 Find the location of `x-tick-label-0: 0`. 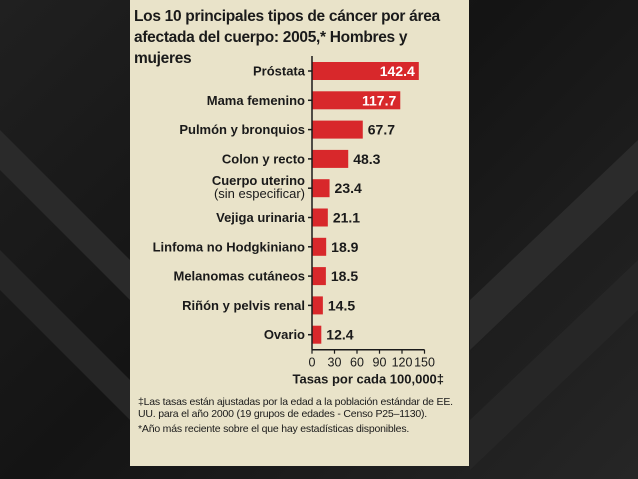

x-tick-label-0: 0 is located at coordinates (312, 363).